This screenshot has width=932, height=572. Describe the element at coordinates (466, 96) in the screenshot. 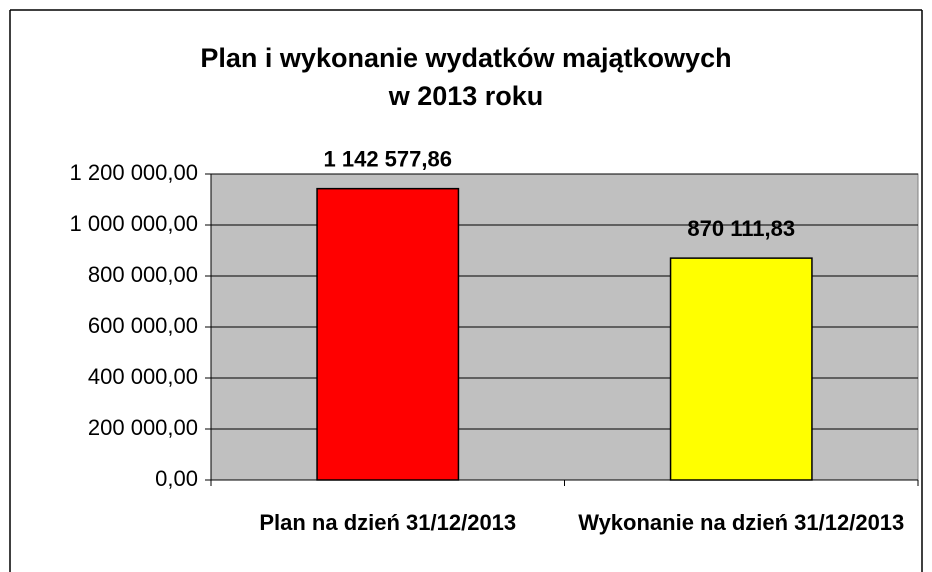

I see `chart-title: w 2013 roku` at that location.